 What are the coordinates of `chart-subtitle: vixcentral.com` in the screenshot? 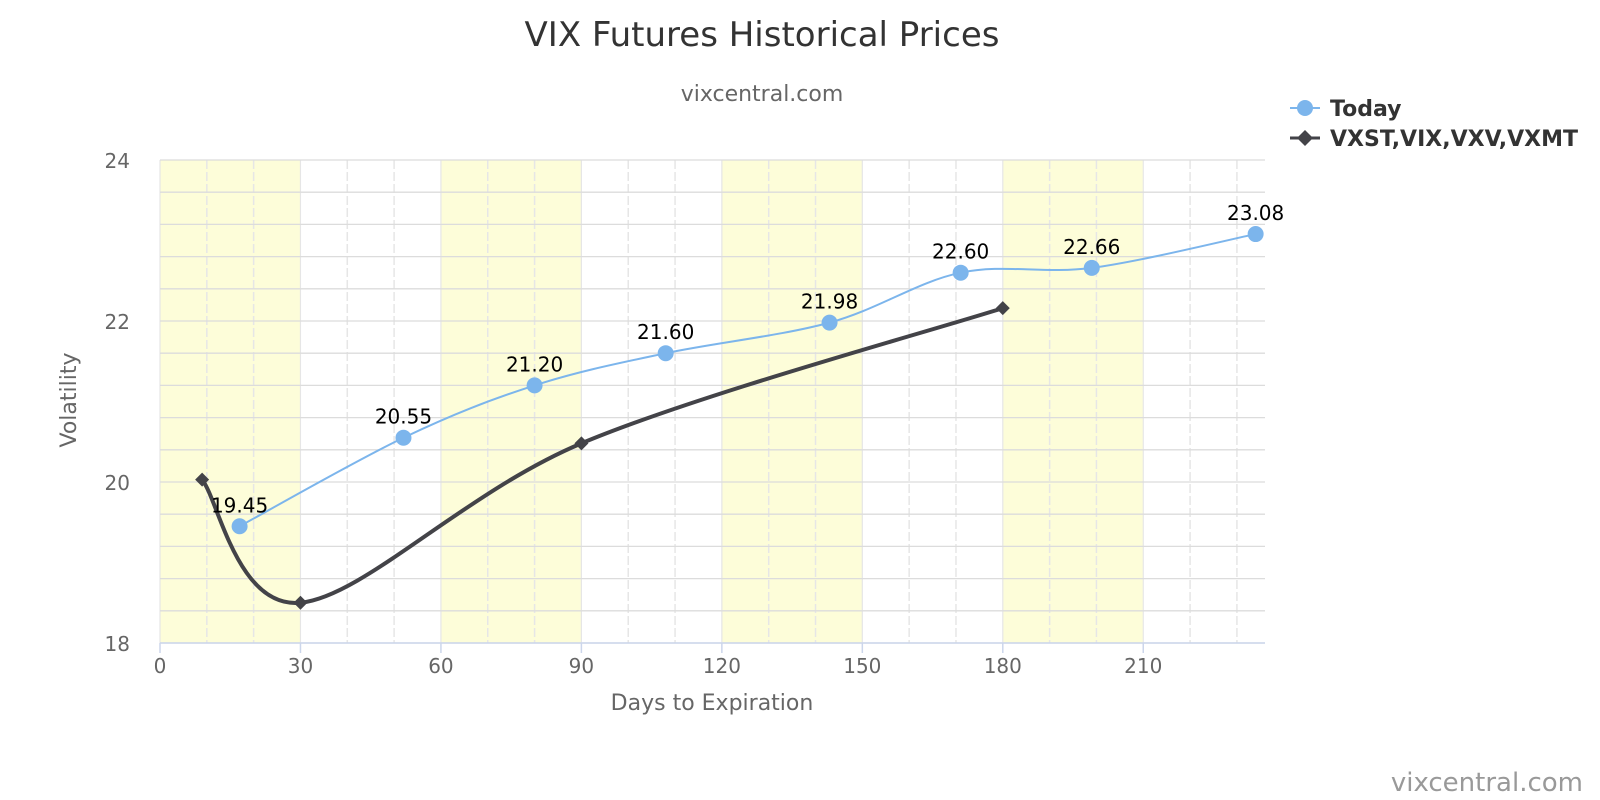 It's located at (762, 94).